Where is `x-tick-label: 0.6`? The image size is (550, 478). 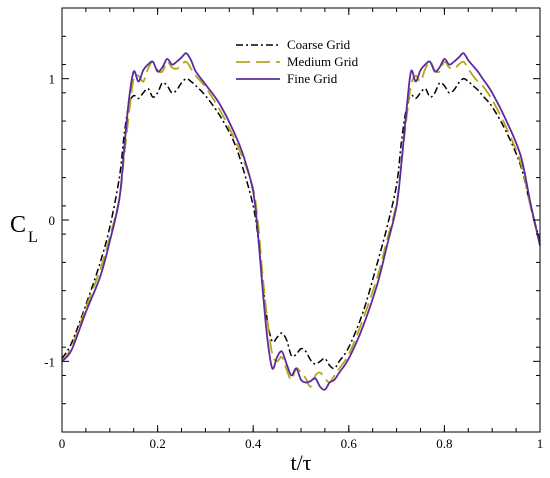
x-tick-label: 0.6 is located at coordinates (349, 443).